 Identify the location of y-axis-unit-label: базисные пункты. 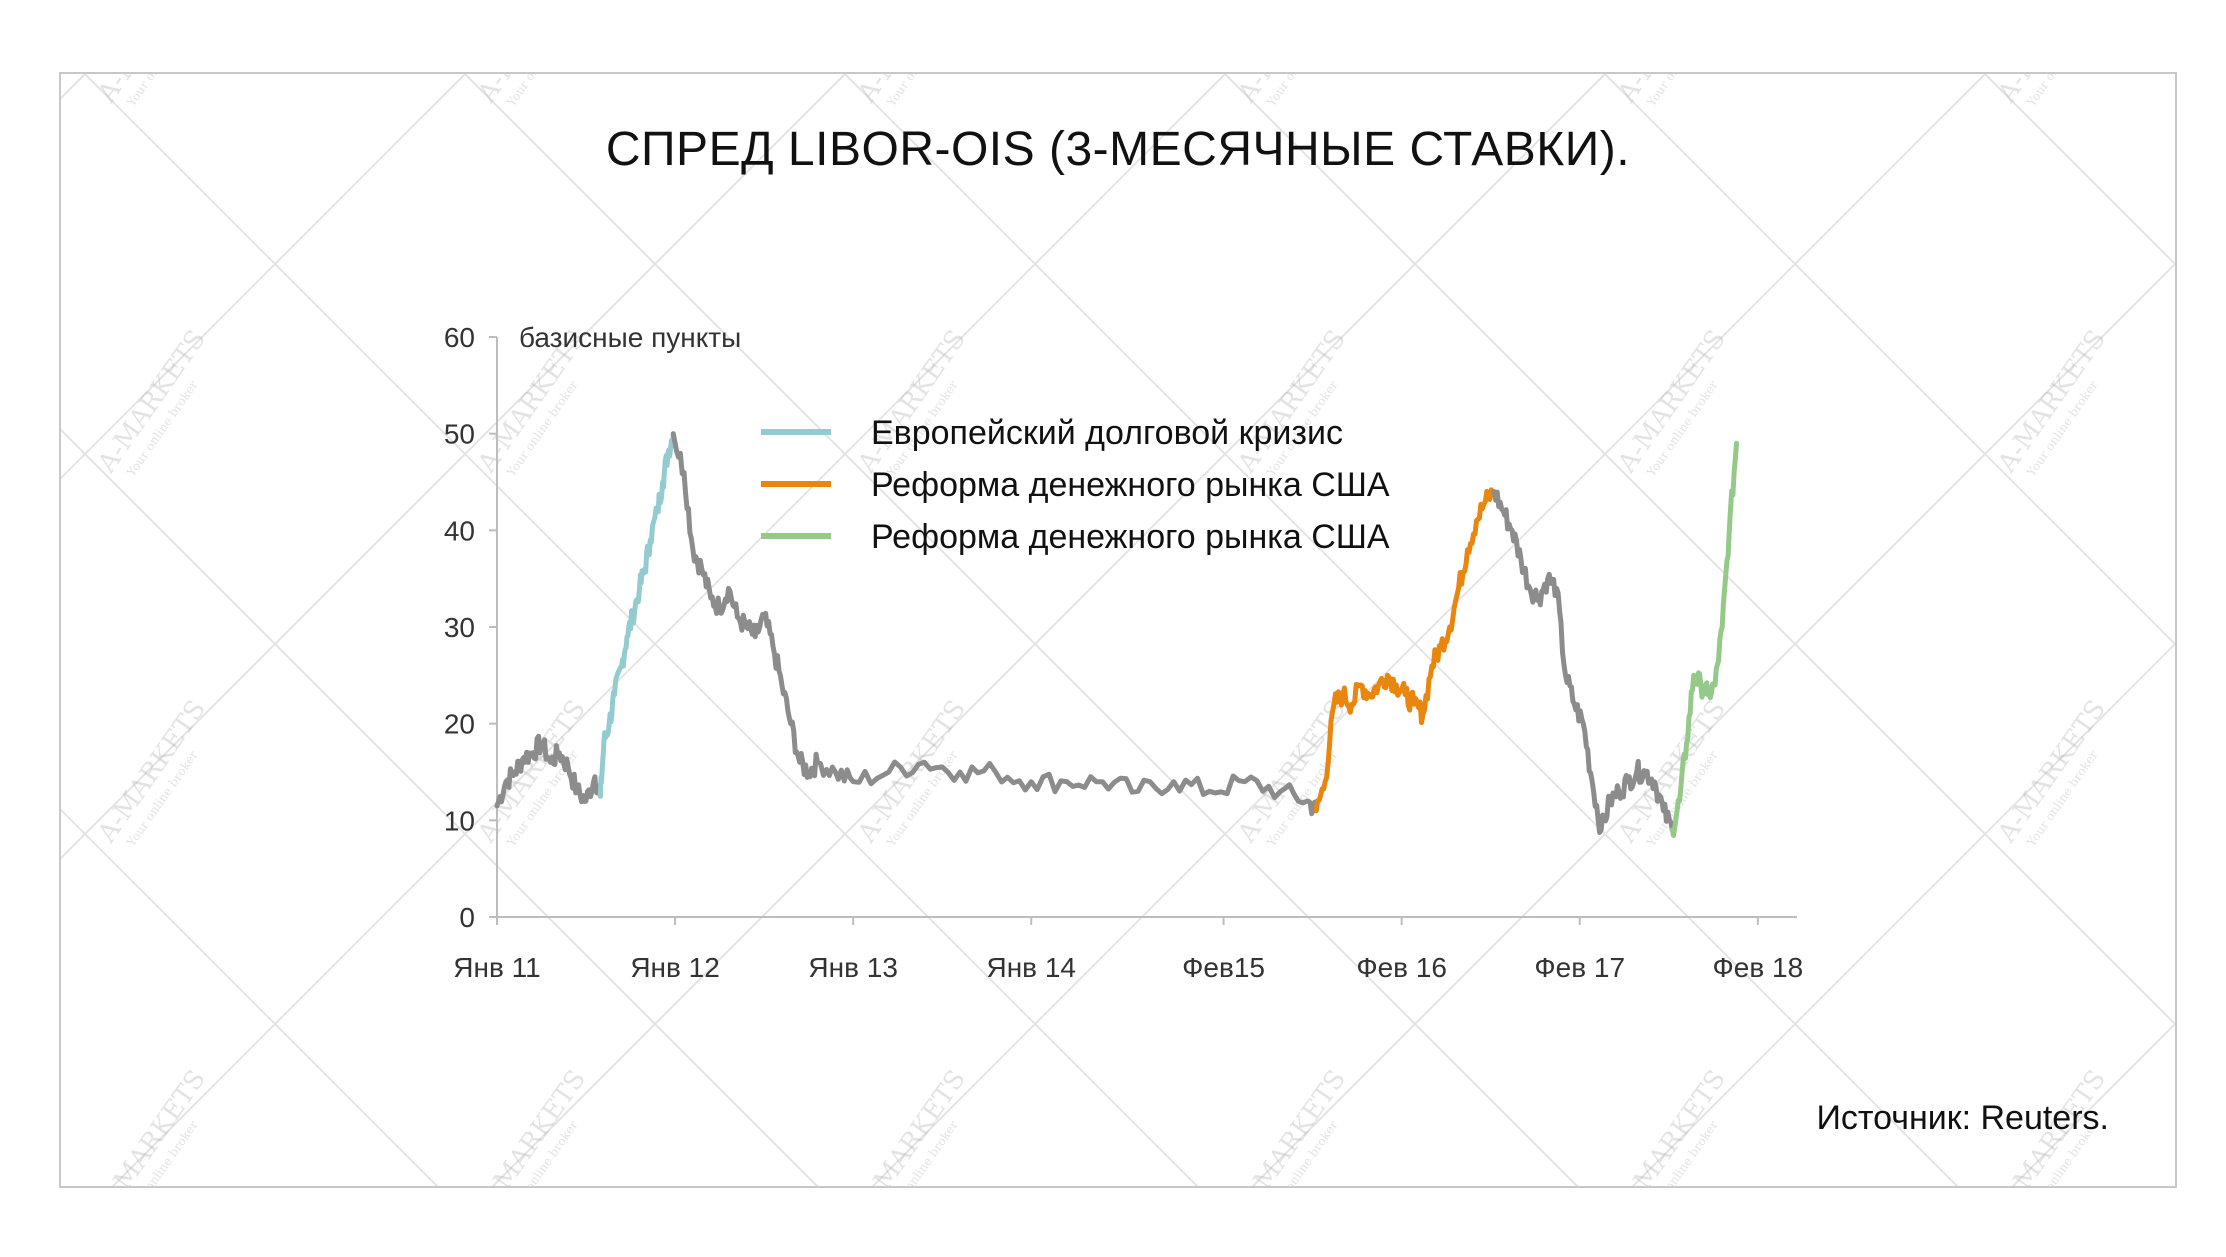
(630, 337).